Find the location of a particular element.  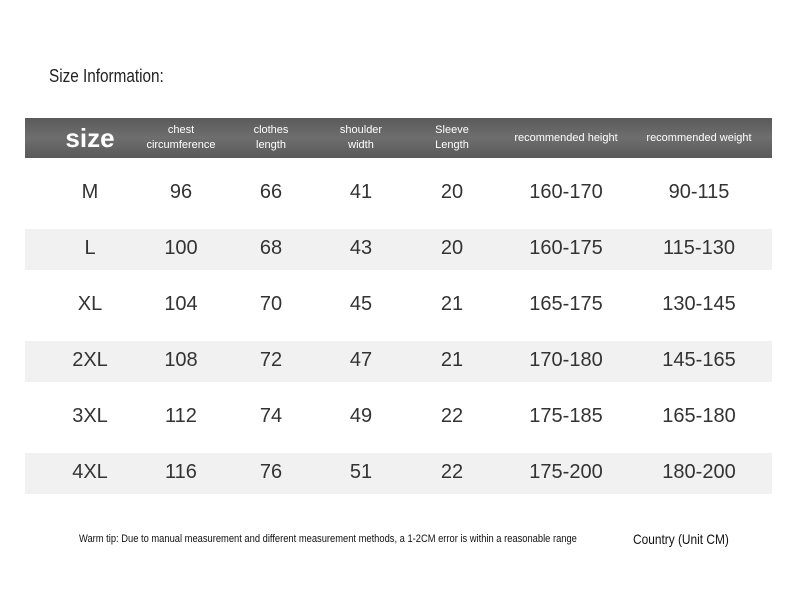

table-cell: M is located at coordinates (90, 192).